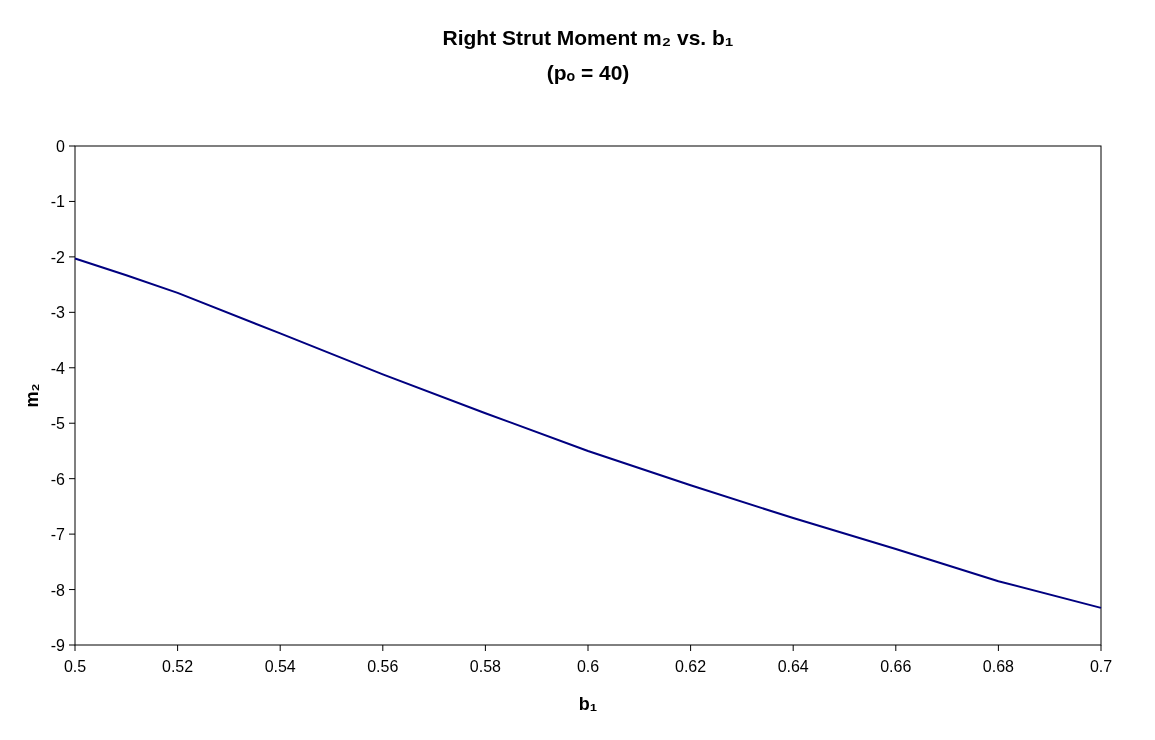  I want to click on y-tick-label: -3, so click(58, 313).